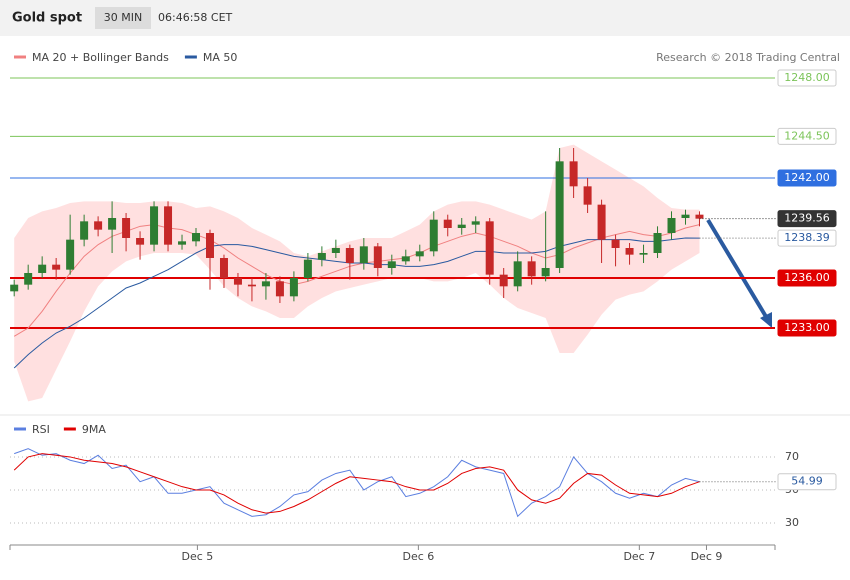 The width and height of the screenshot is (850, 580). What do you see at coordinates (766, 320) in the screenshot?
I see `forecast-arrowhead` at bounding box center [766, 320].